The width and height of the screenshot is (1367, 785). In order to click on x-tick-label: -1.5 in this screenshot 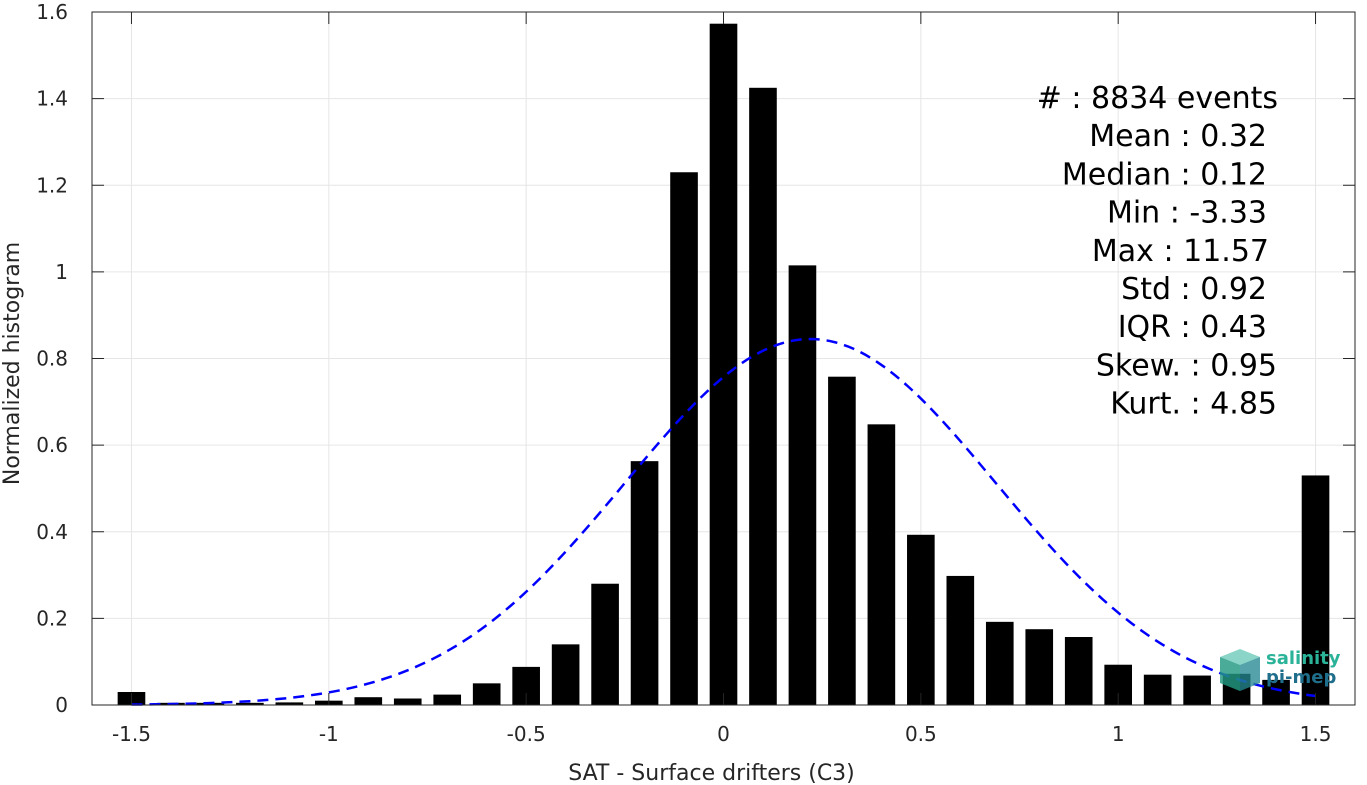, I will do `click(131, 734)`.